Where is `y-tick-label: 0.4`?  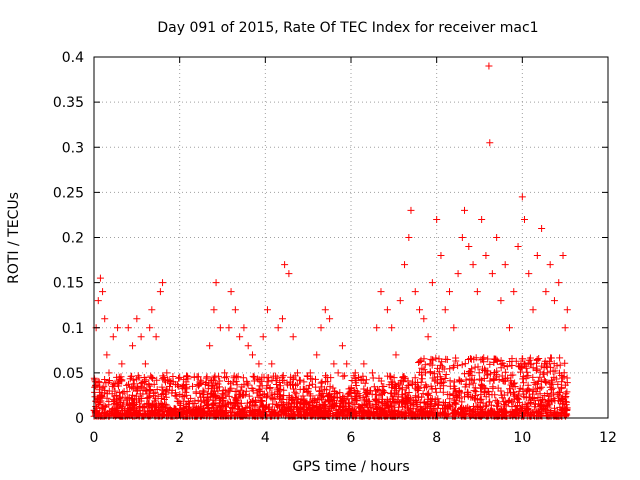 y-tick-label: 0.4 is located at coordinates (73, 58).